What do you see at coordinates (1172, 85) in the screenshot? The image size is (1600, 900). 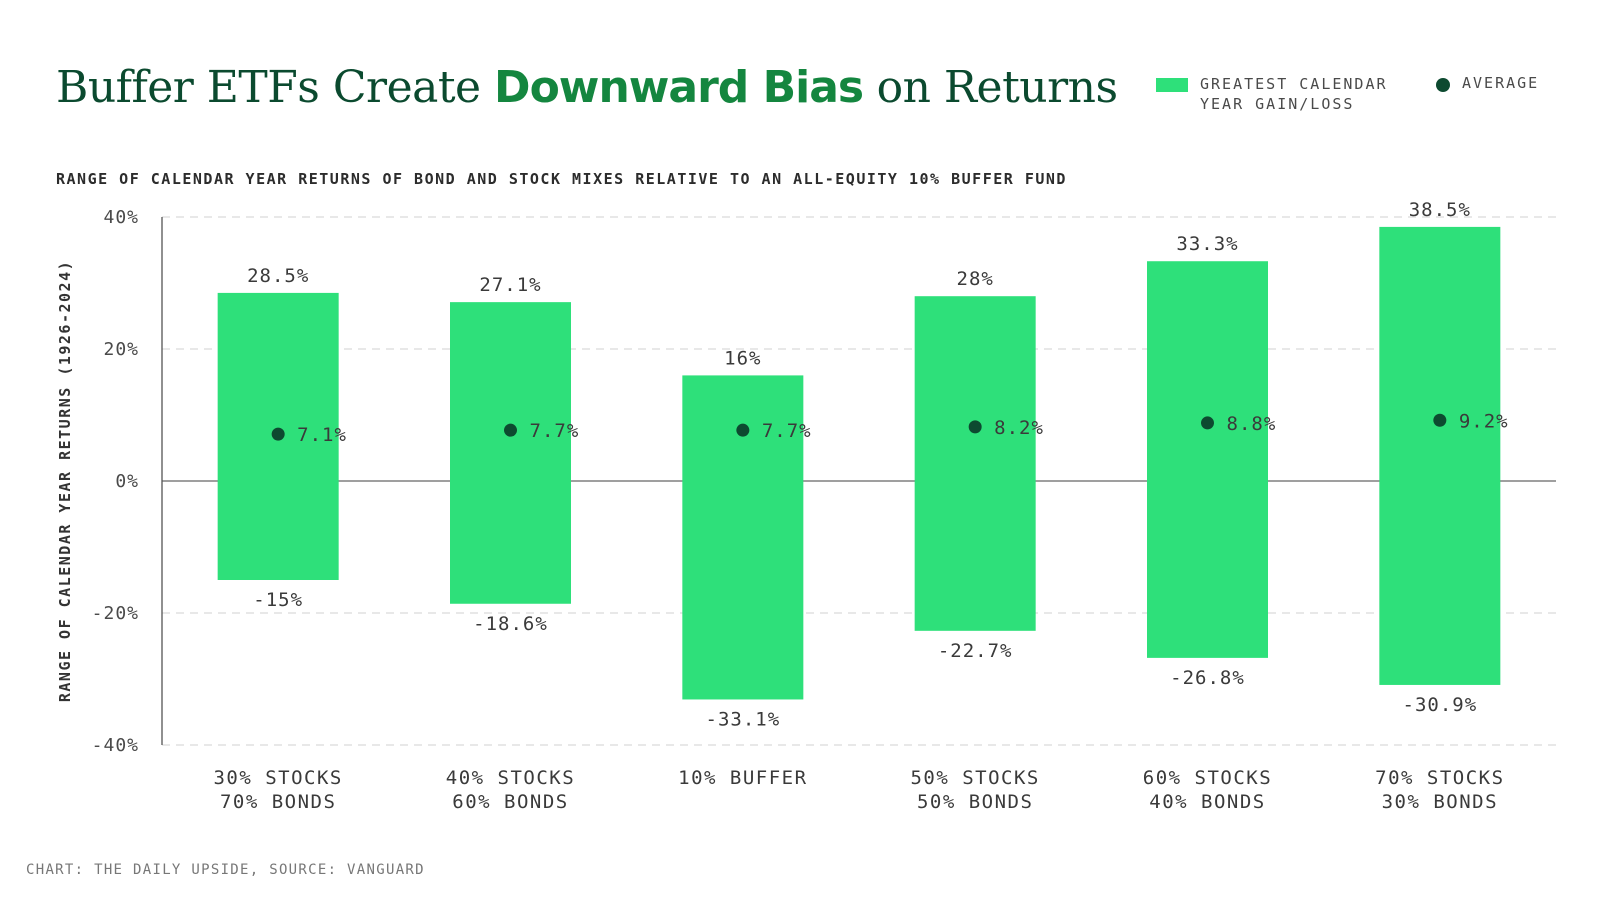 I see `legend-swatch-range` at bounding box center [1172, 85].